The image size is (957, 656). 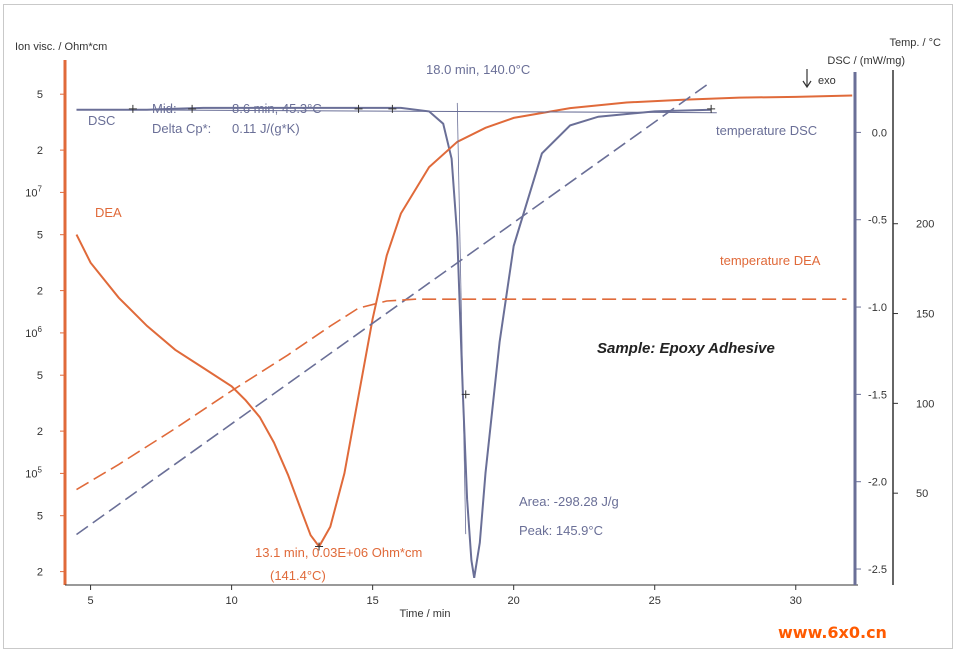 I want to click on left-tick-label: 10⁷, so click(x=33, y=191).